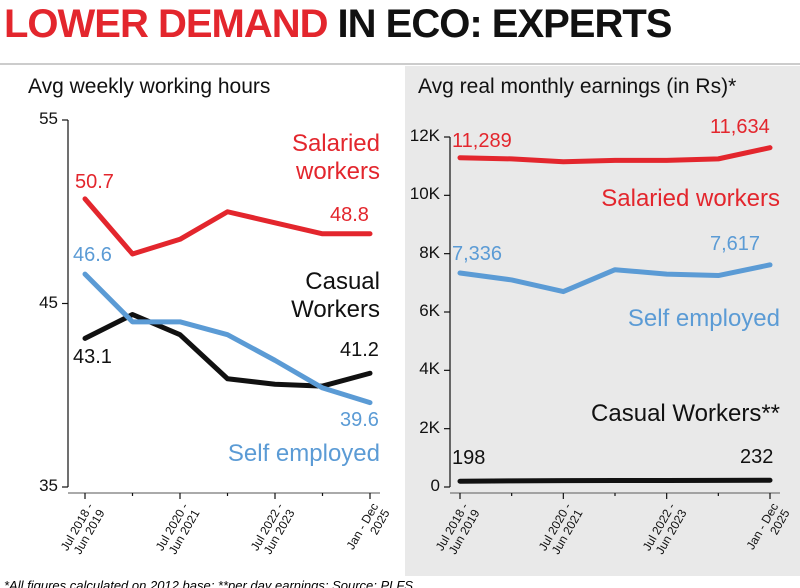 Image resolution: width=800 pixels, height=588 pixels. What do you see at coordinates (757, 457) in the screenshot?
I see `data-label: 232` at bounding box center [757, 457].